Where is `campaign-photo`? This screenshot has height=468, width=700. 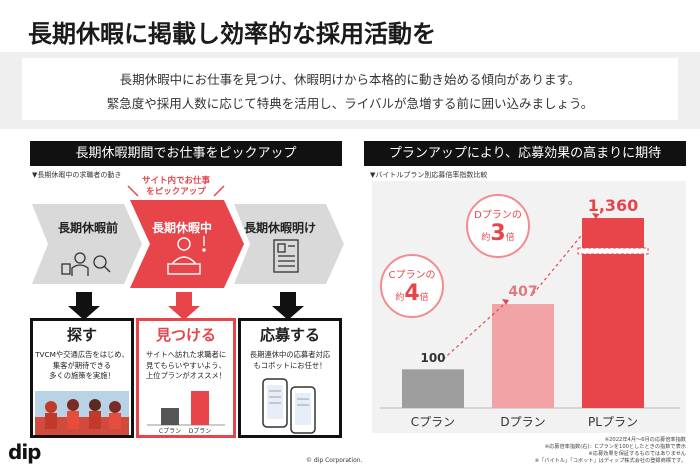 campaign-photo is located at coordinates (82, 413).